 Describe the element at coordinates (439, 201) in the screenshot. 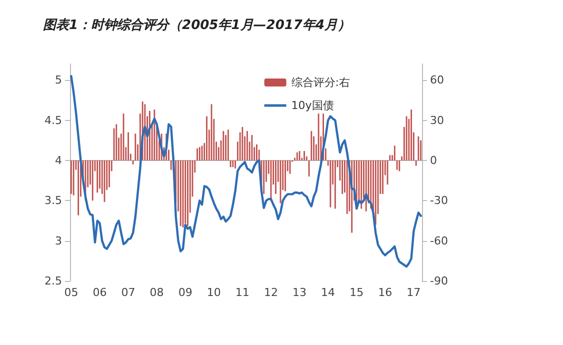

I see `y2-tick-label: -30` at that location.